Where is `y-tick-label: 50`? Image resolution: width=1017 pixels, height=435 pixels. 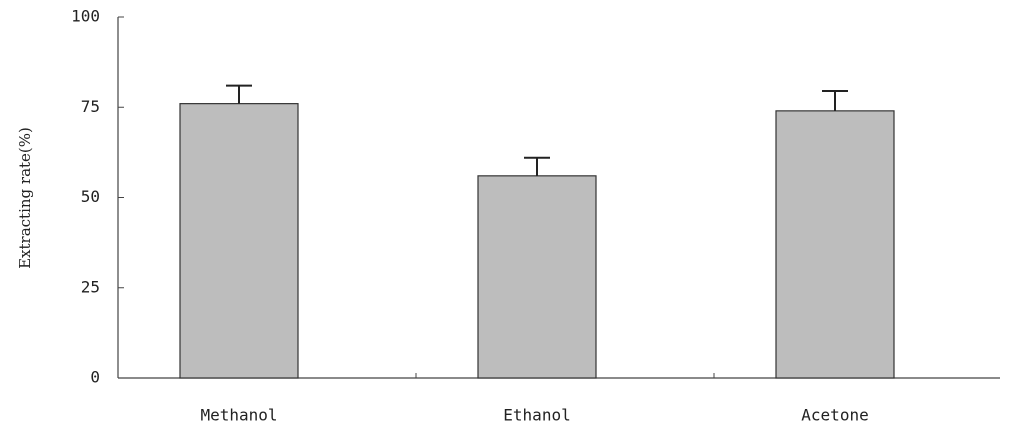 y-tick-label: 50 is located at coordinates (90, 196).